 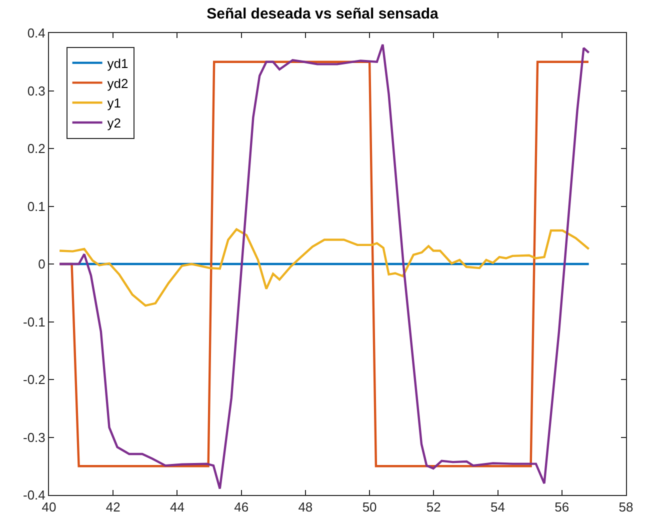 What do you see at coordinates (498, 507) in the screenshot?
I see `x-tick-label: 54` at bounding box center [498, 507].